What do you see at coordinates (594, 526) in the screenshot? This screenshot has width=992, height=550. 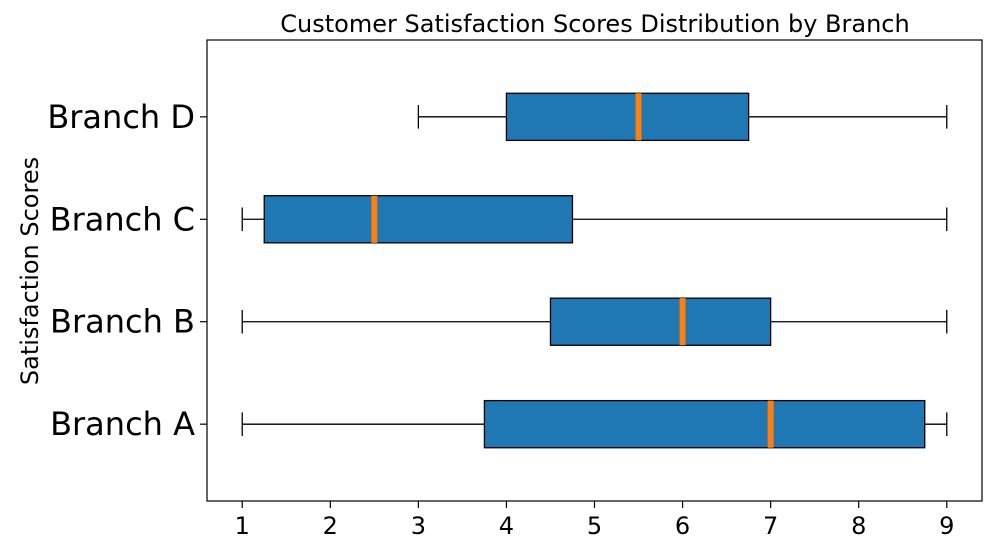 I see `x-tick-label-5: 5` at bounding box center [594, 526].